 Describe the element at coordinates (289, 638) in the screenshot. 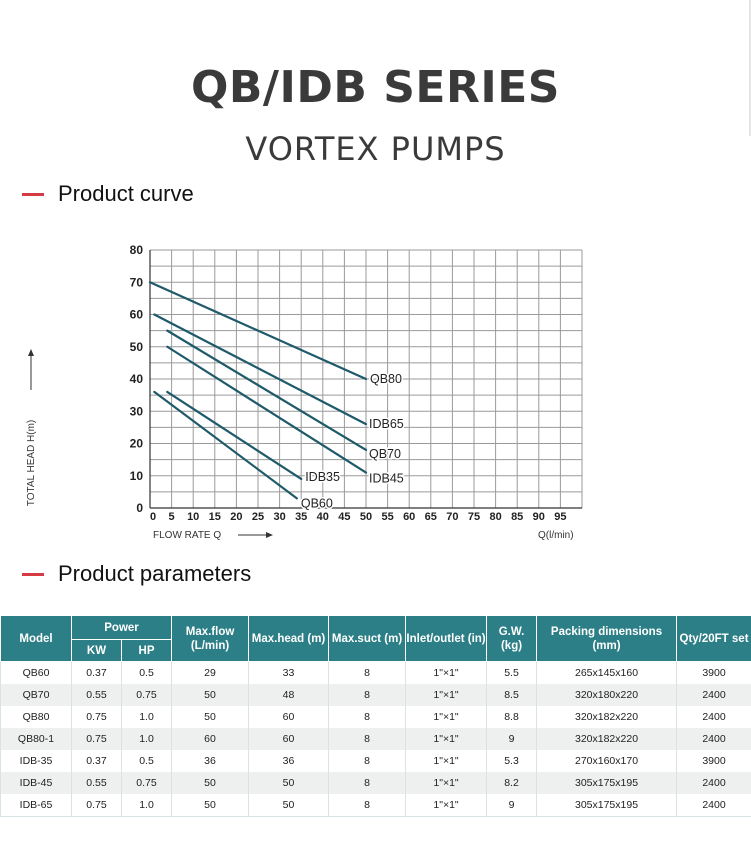

I see `header-max-head: Max.head (m)` at that location.